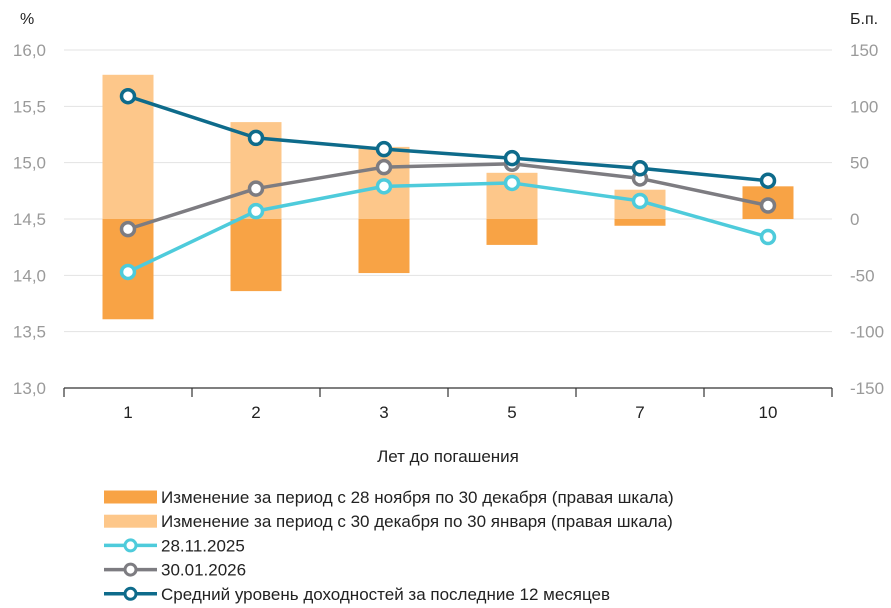  What do you see at coordinates (203, 545) in the screenshot?
I see `legend-label: 28.11.2025` at bounding box center [203, 545].